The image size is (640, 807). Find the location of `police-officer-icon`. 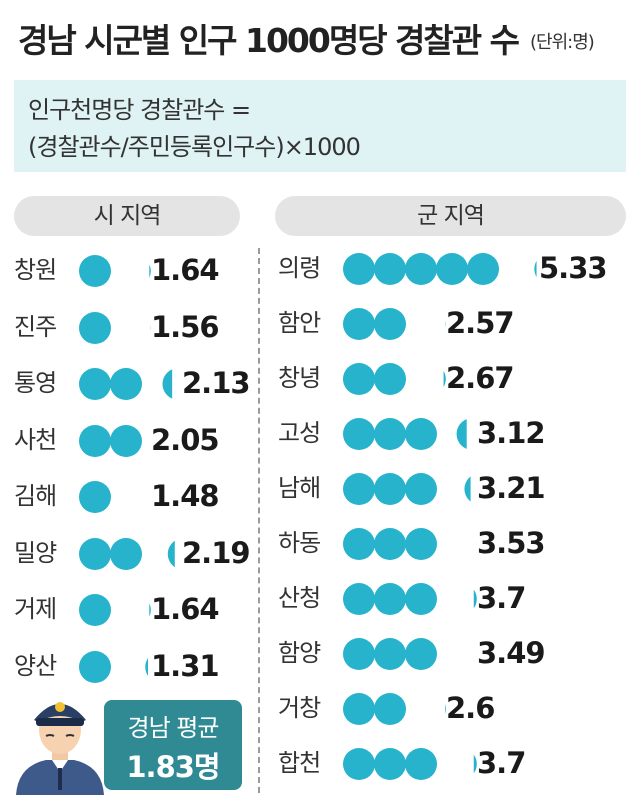

police-officer-icon is located at coordinates (60, 748).